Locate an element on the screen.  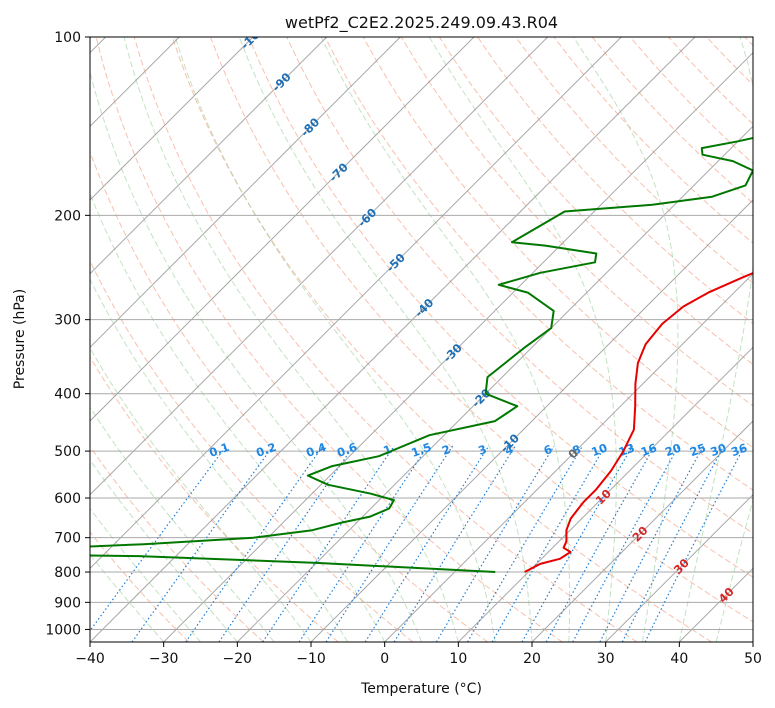
mixing-ratio-label: 36 is located at coordinates (739, 450).